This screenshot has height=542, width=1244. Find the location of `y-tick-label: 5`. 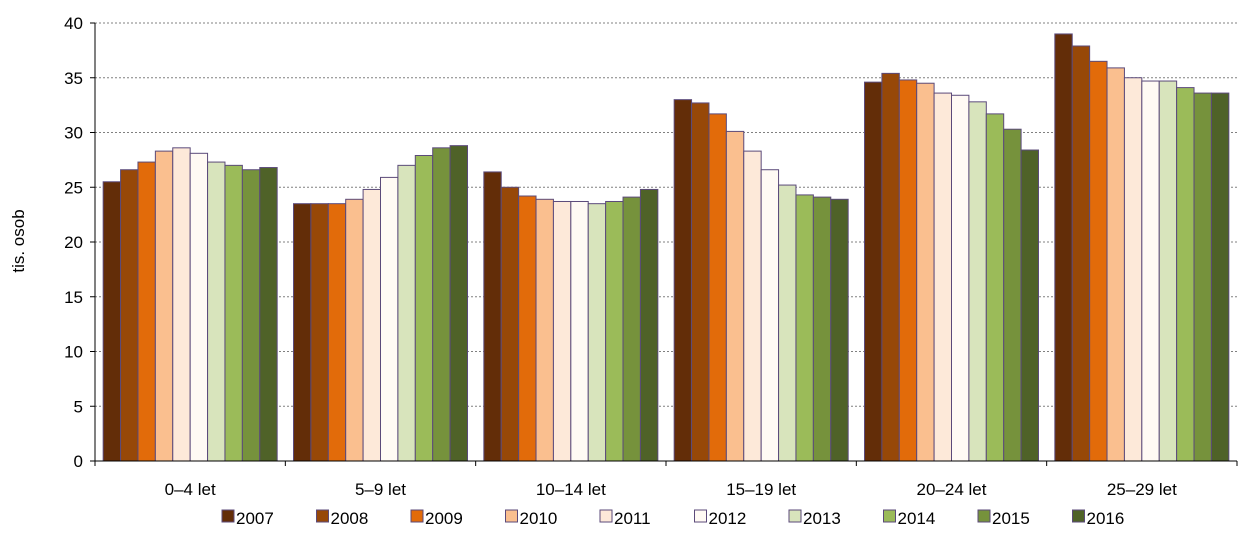

y-tick-label: 5 is located at coordinates (78, 406).